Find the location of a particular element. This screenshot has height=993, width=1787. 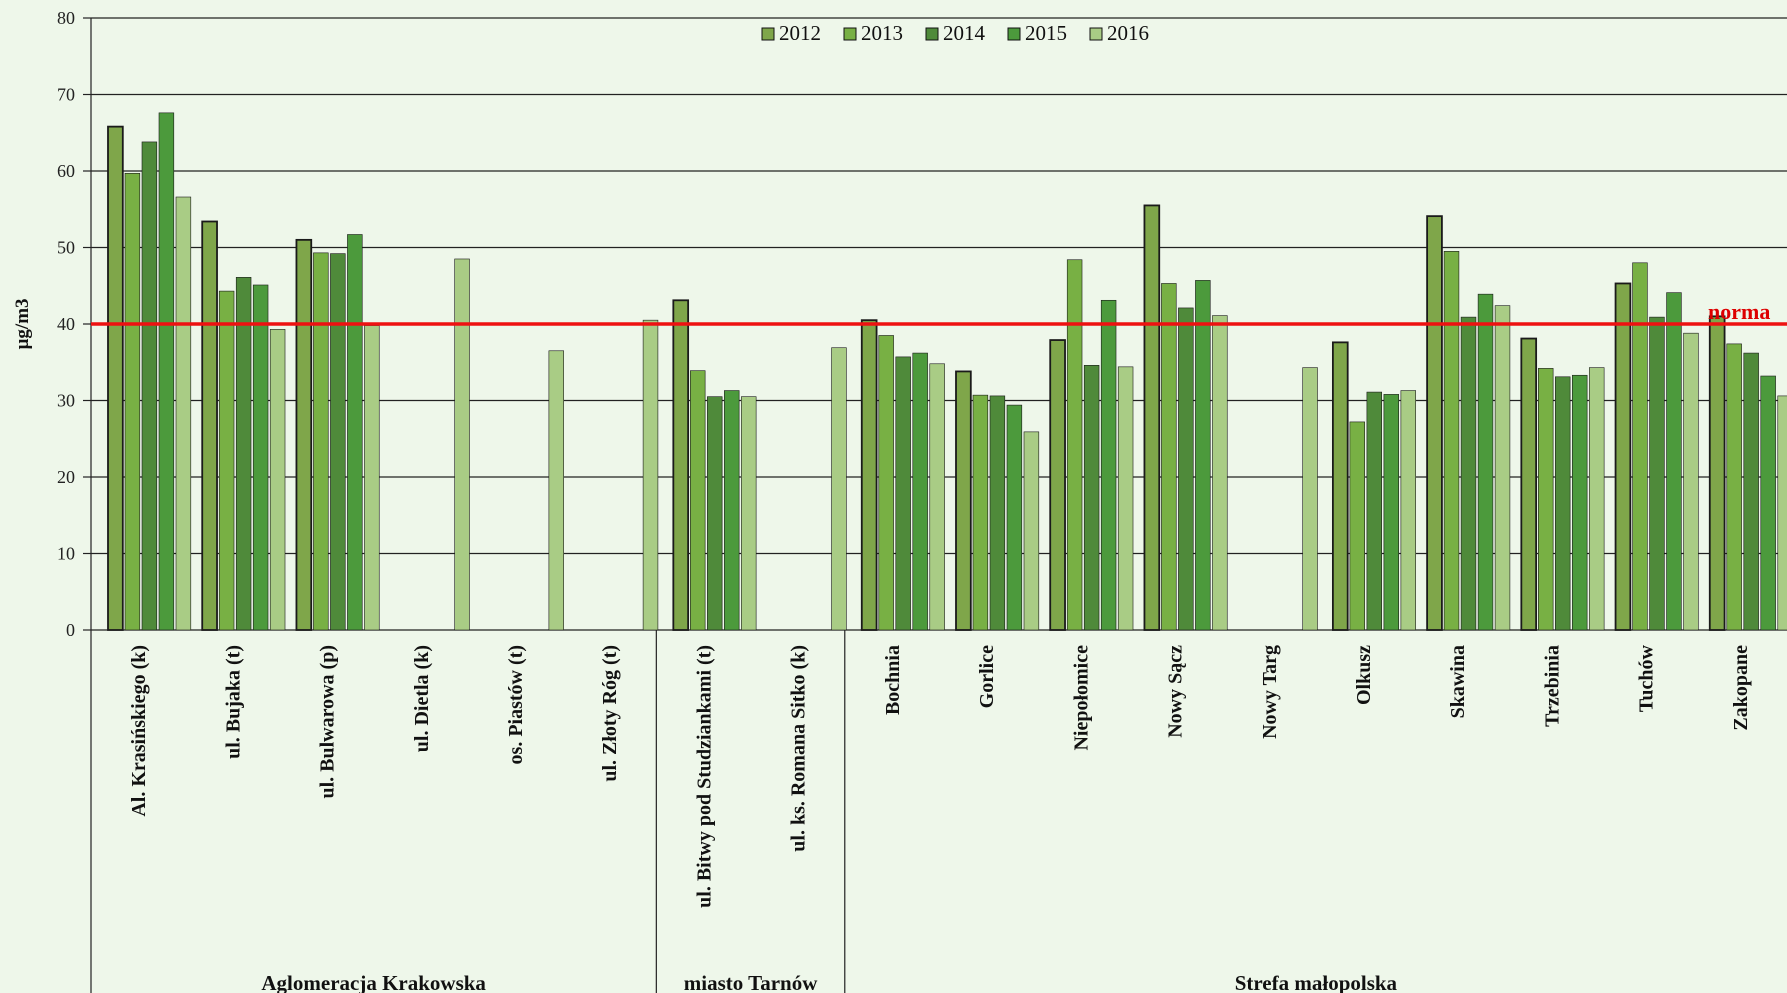

x-category-label: Trzebinia is located at coordinates (1552, 686).